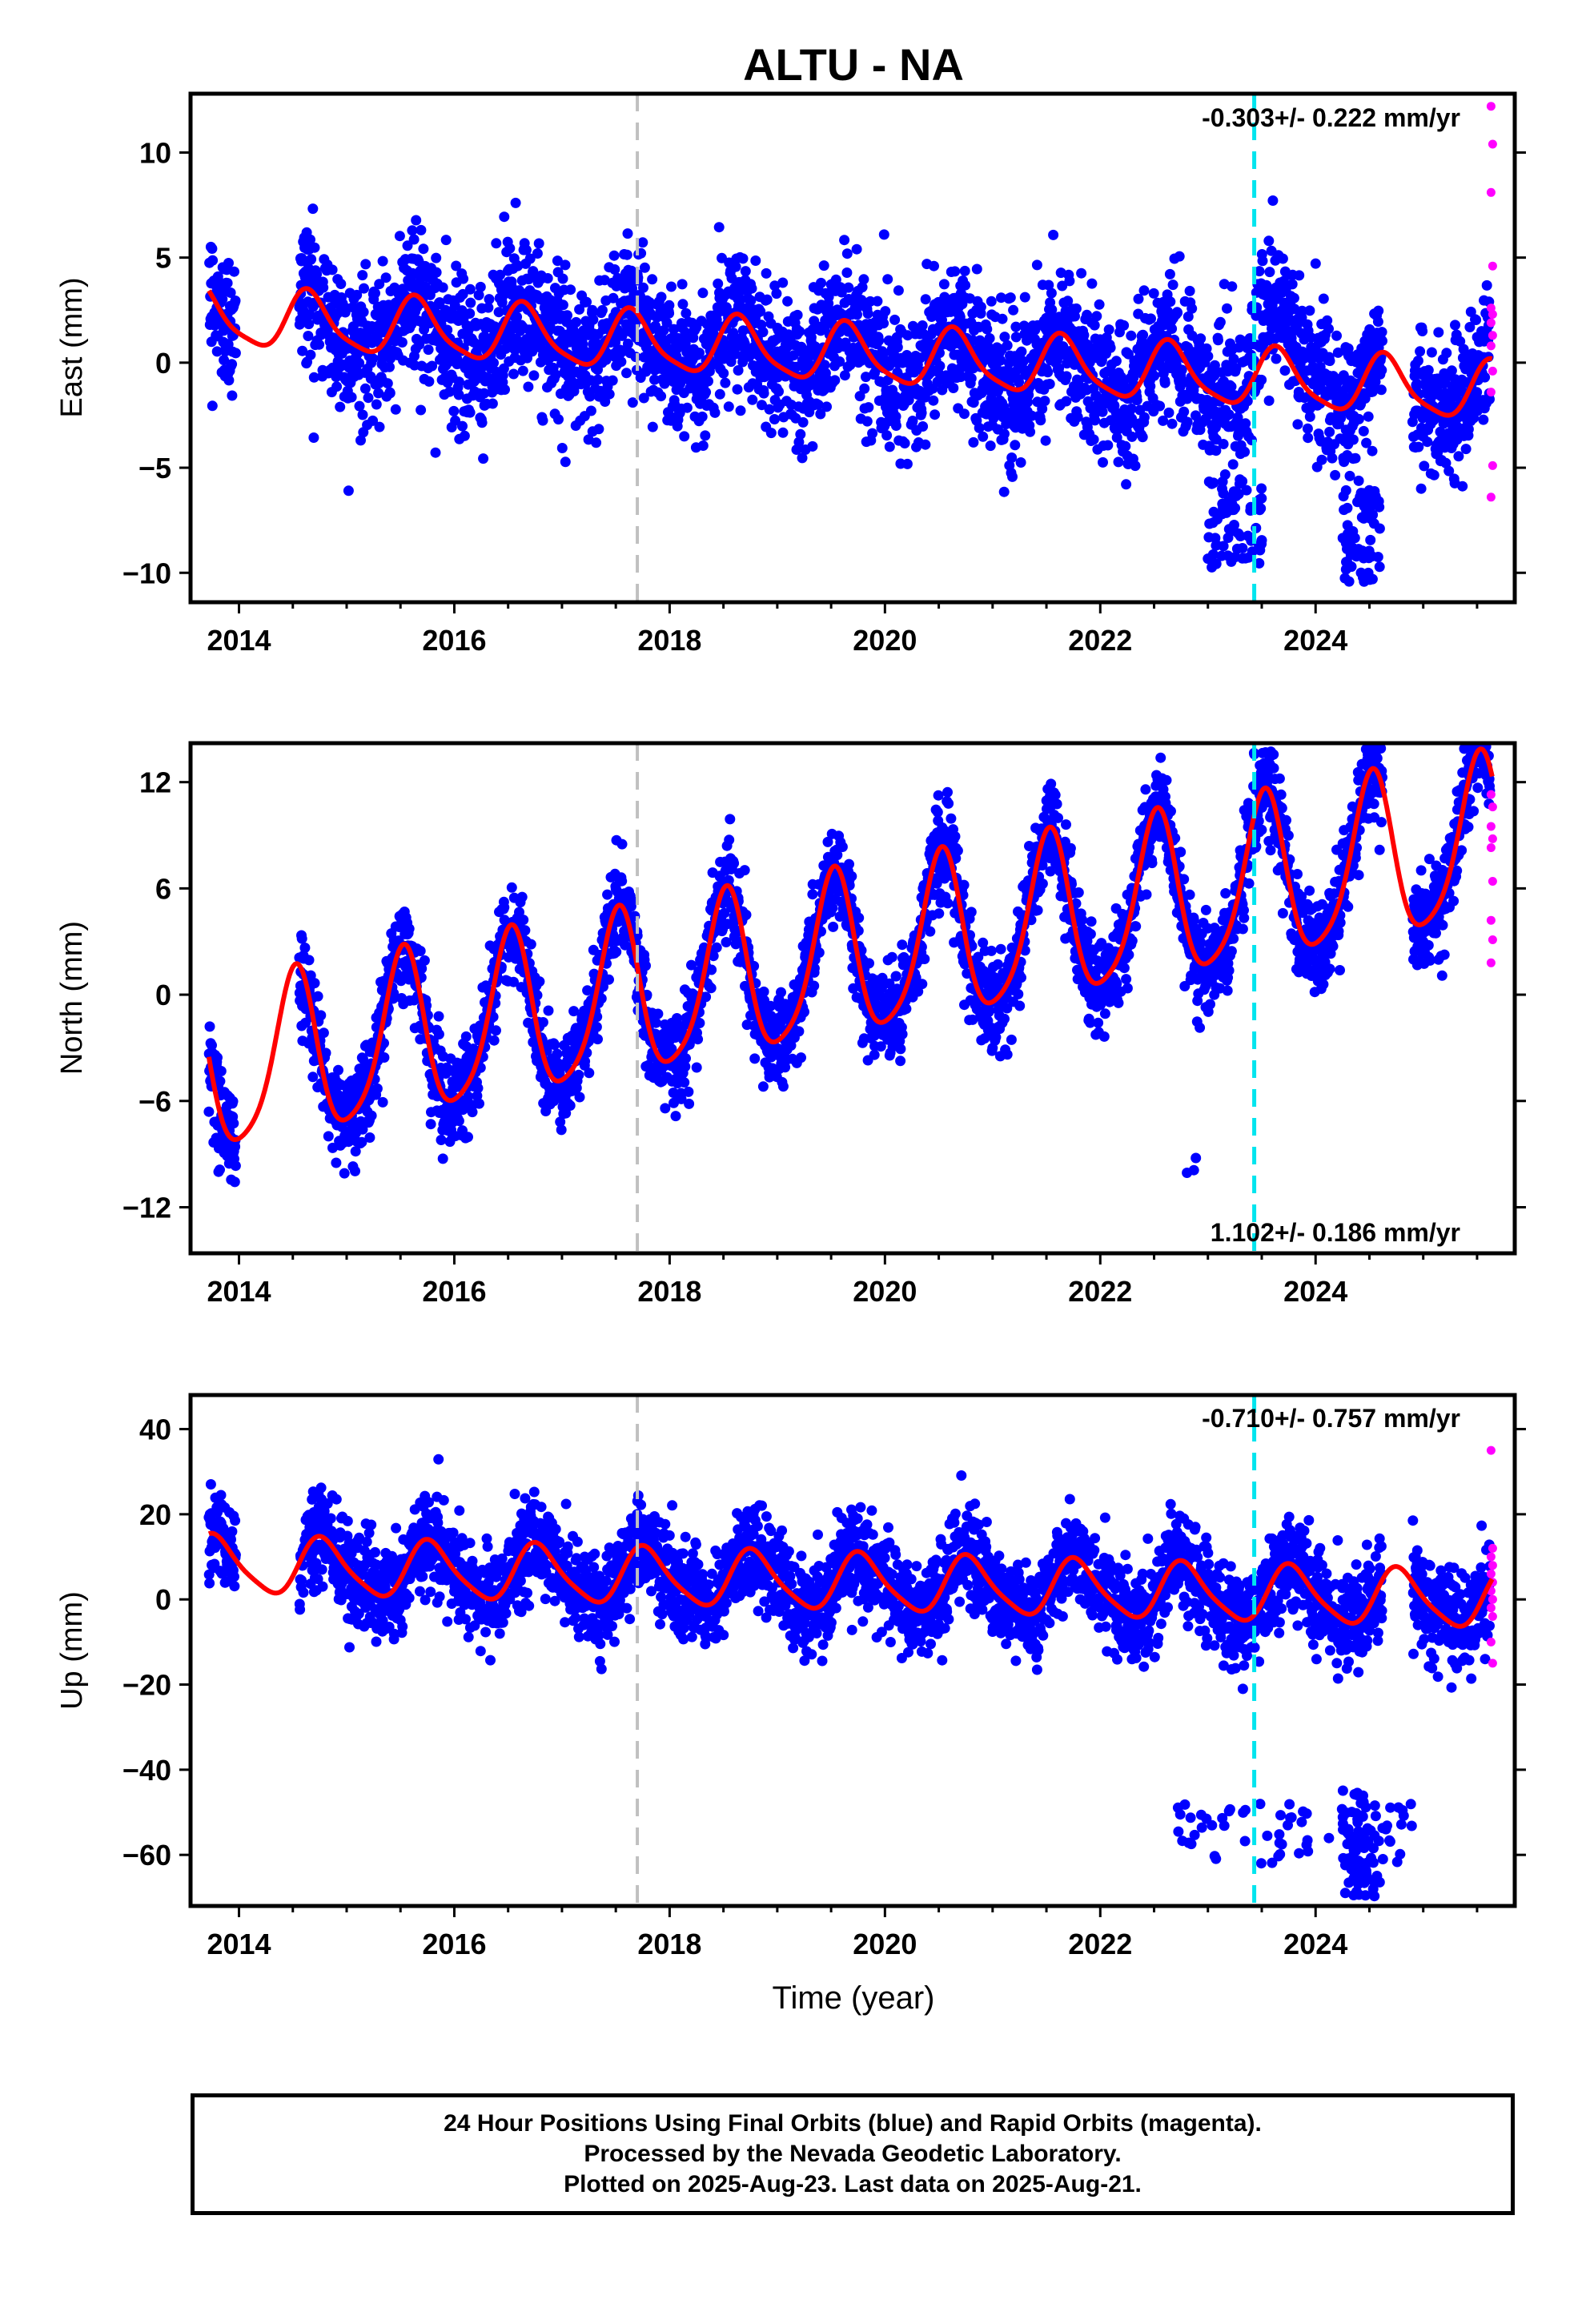 The height and width of the screenshot is (2324, 1582). I want to click on east-y-tick-label: −10, so click(146, 573).